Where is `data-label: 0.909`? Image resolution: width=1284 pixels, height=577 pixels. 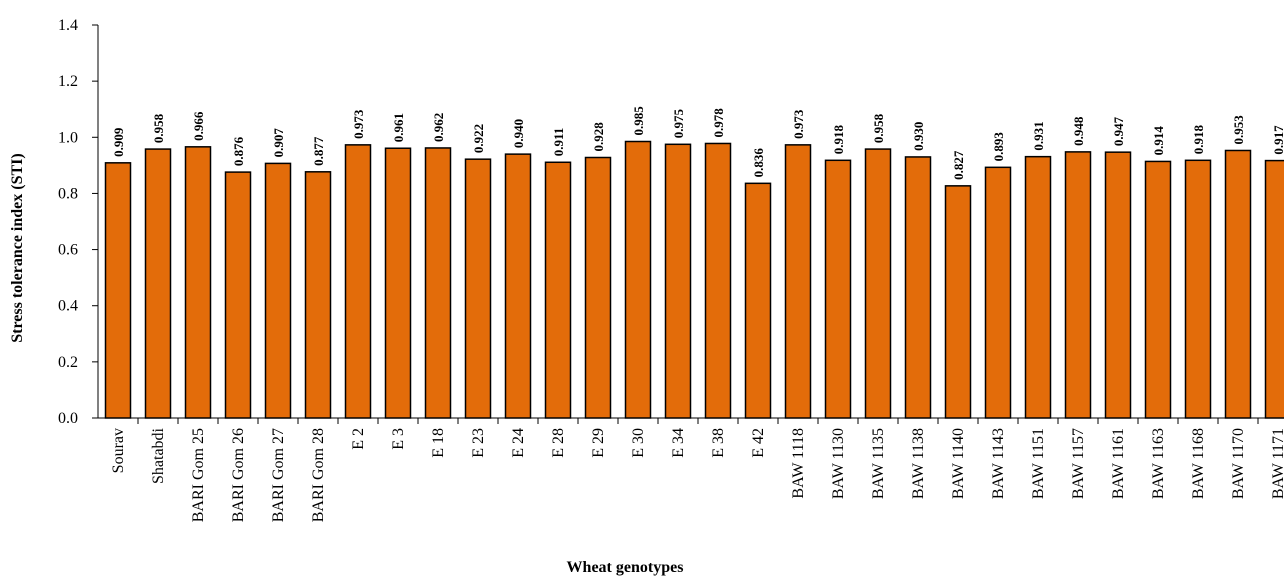 data-label: 0.909 is located at coordinates (118, 142).